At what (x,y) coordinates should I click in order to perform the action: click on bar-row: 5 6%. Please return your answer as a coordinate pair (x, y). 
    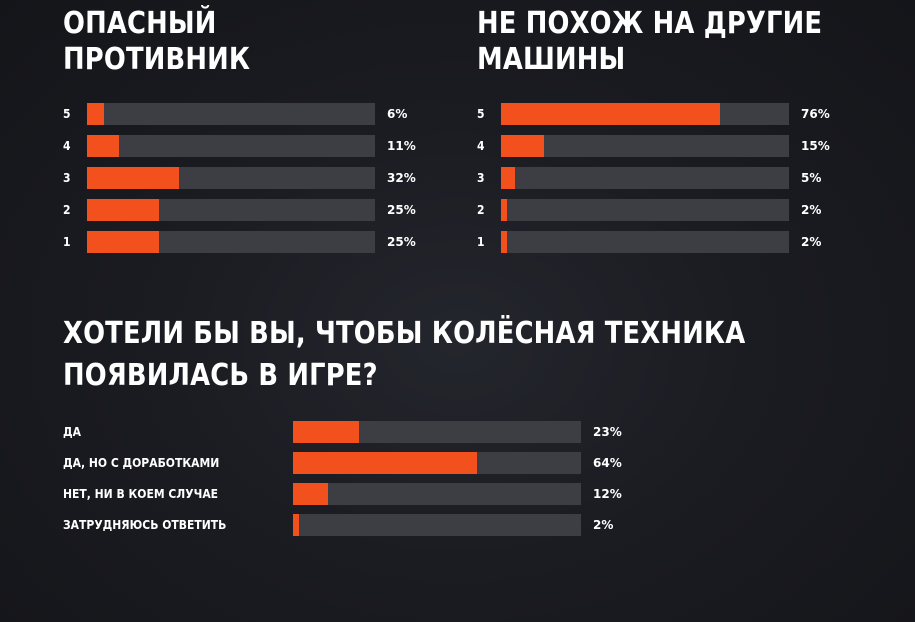
    Looking at the image, I should click on (245, 114).